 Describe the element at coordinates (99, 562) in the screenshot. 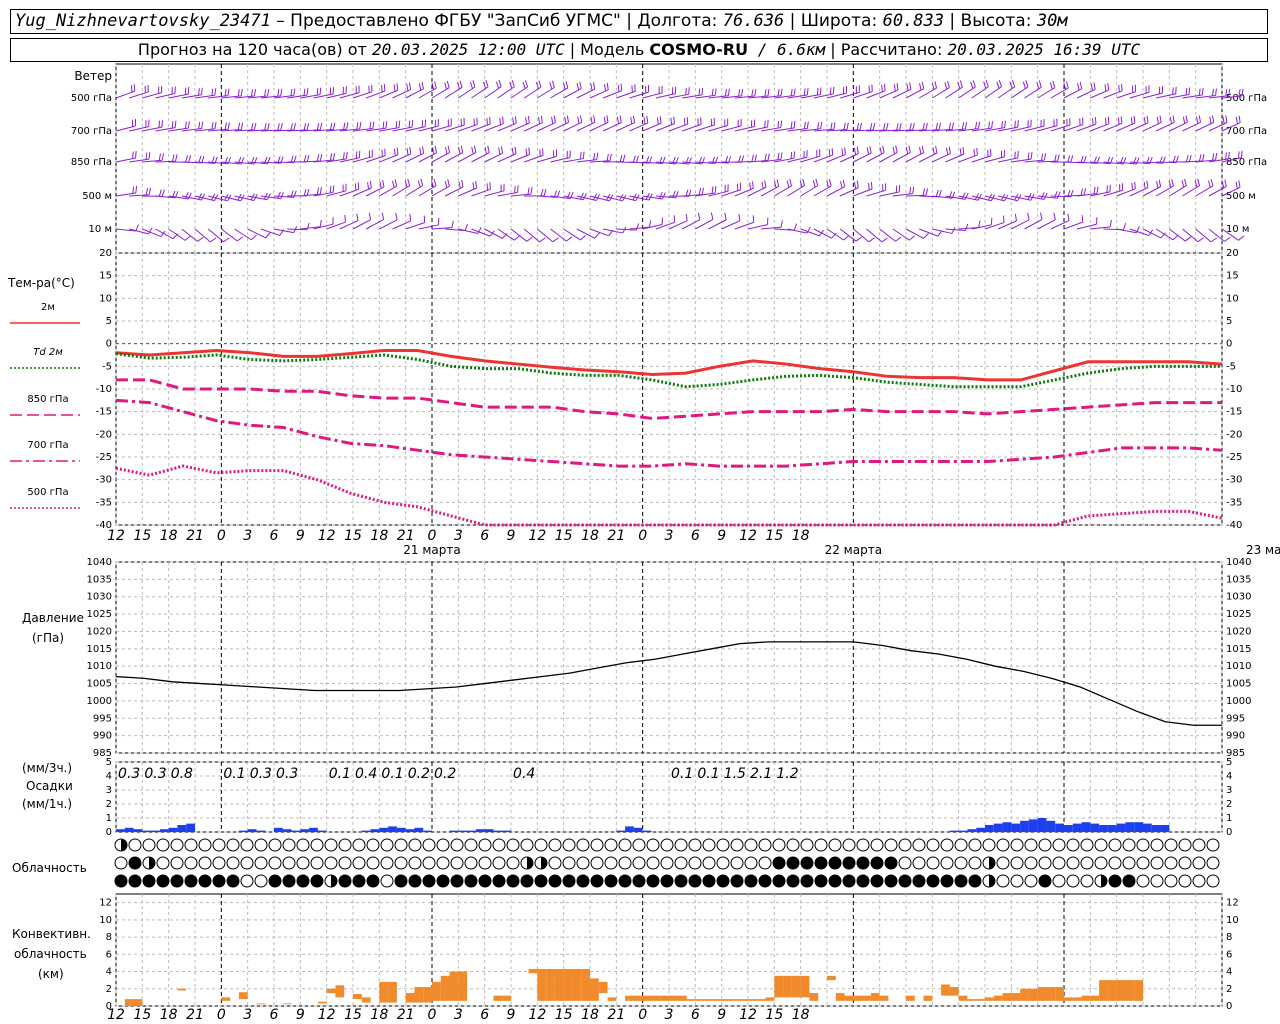

I see `pressure-panel-ytick-left: 1040` at that location.